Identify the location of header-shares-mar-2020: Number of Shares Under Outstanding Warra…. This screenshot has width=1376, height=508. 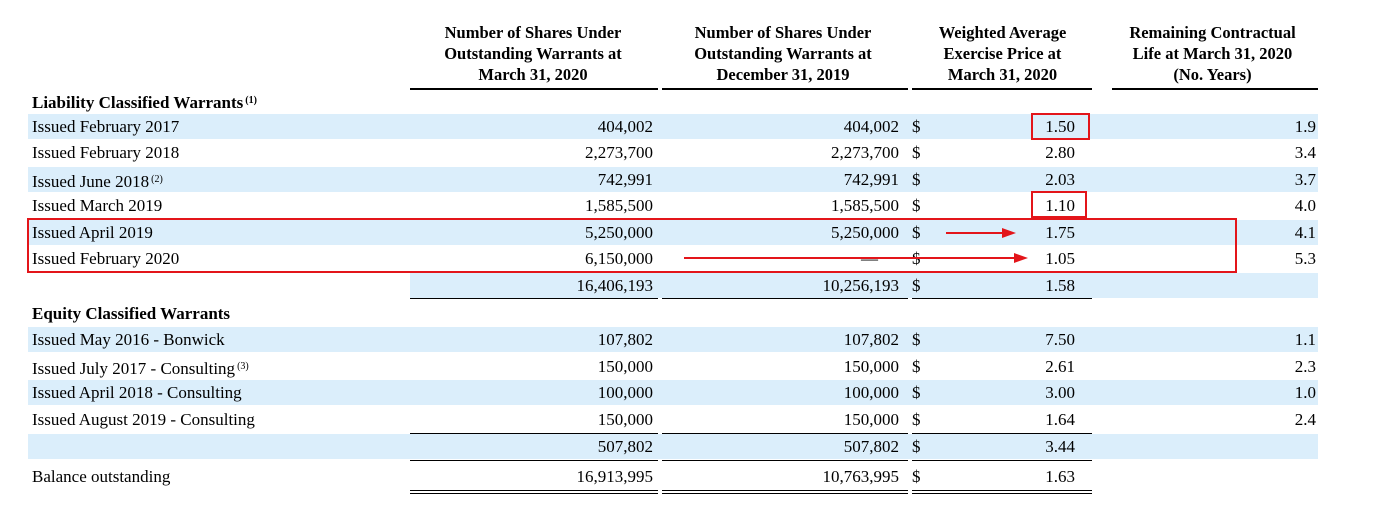
(533, 53).